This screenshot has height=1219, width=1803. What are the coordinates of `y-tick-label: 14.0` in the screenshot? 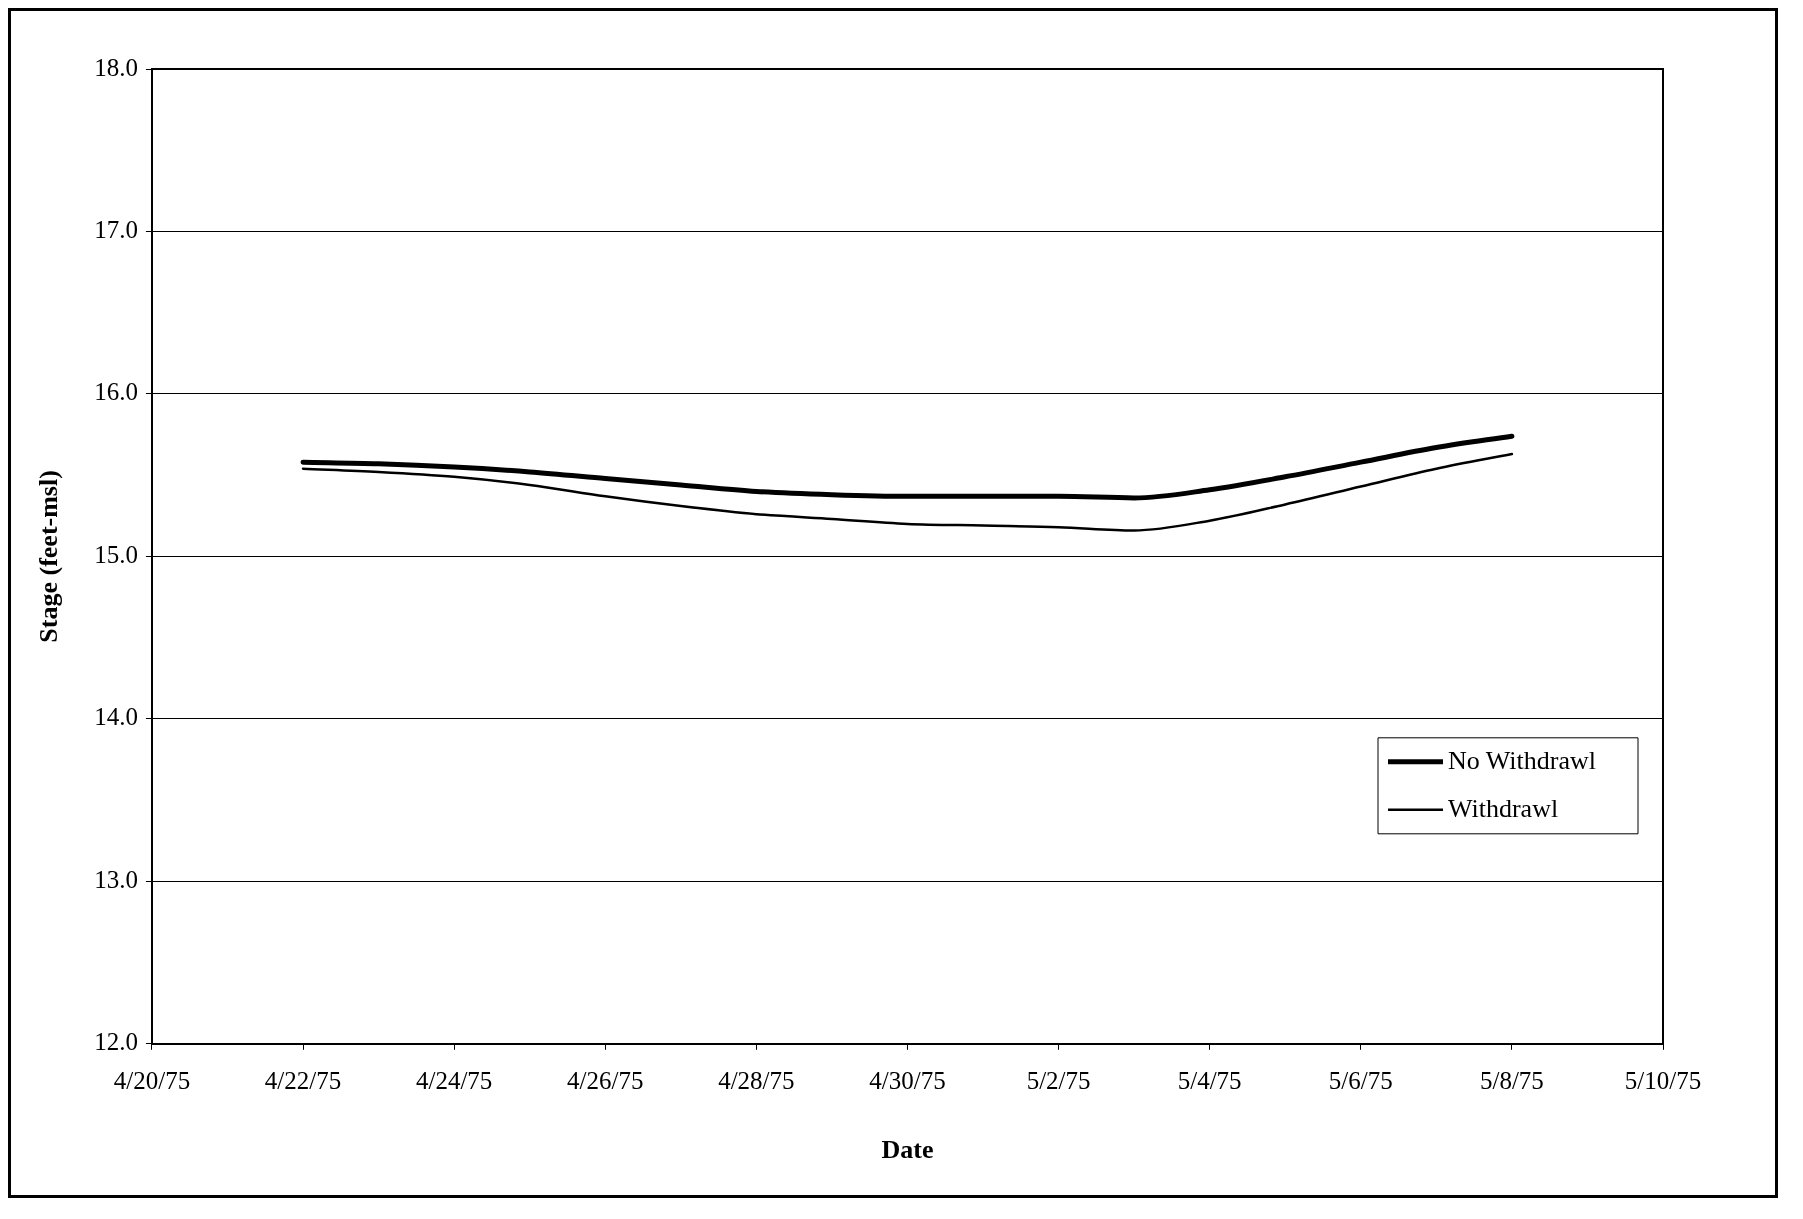 It's located at (116, 717).